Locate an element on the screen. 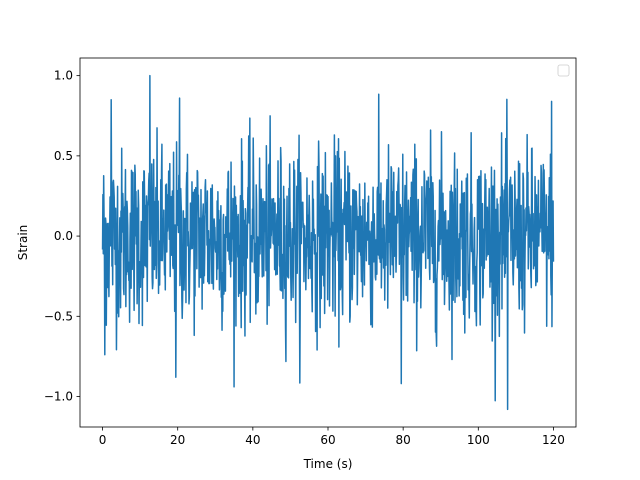  x-tick-label: 40 is located at coordinates (252, 440).